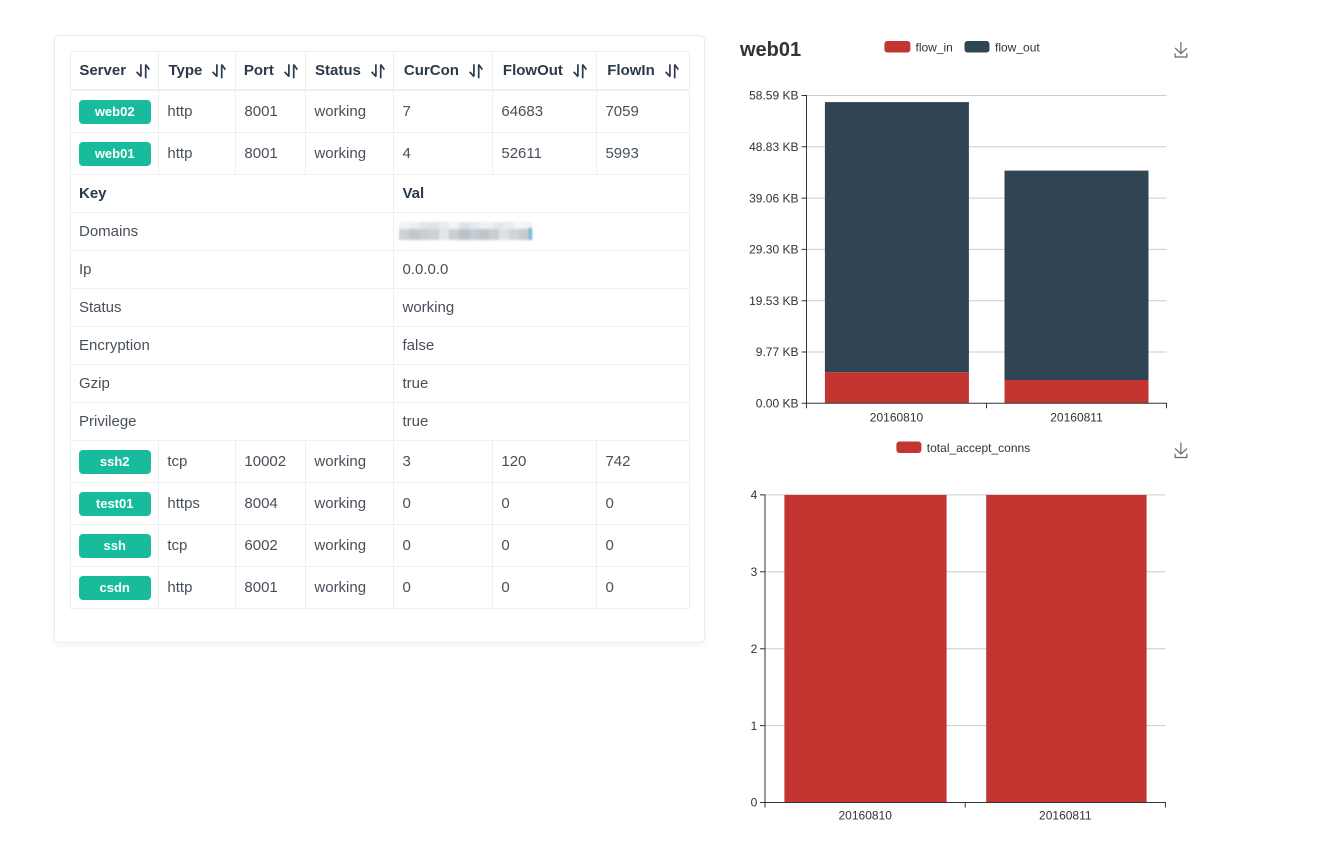  Describe the element at coordinates (773, 198) in the screenshot. I see `svg-text: 39.06 KB` at that location.